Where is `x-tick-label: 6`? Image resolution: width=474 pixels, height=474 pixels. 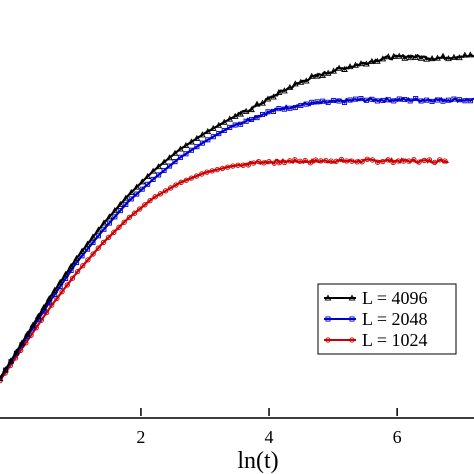 x-tick-label: 6 is located at coordinates (397, 437).